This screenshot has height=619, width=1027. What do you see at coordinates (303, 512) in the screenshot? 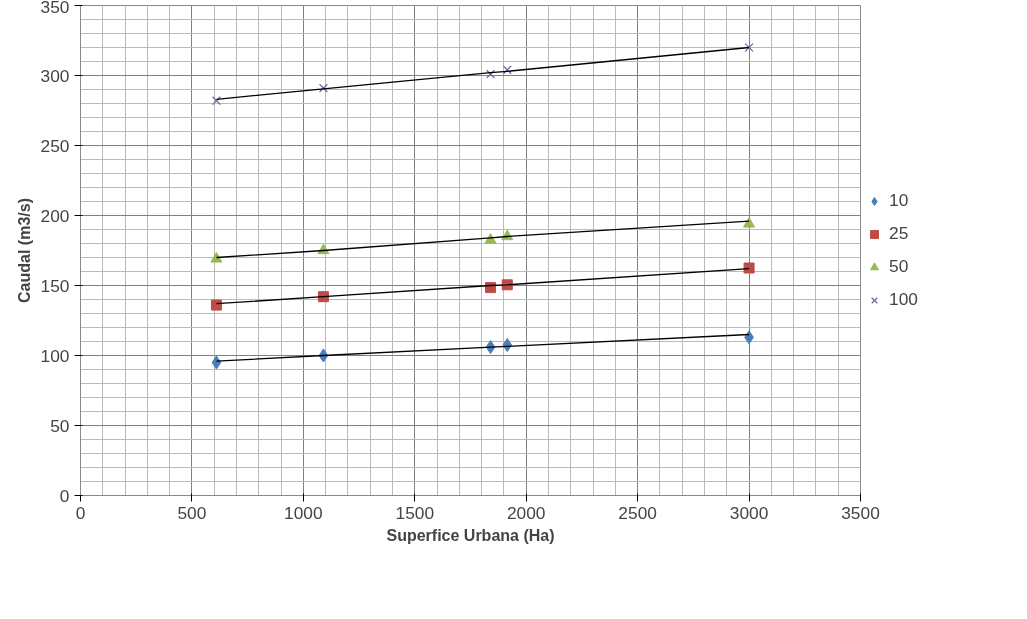
I see `x-tick-label: 1000` at bounding box center [303, 512].